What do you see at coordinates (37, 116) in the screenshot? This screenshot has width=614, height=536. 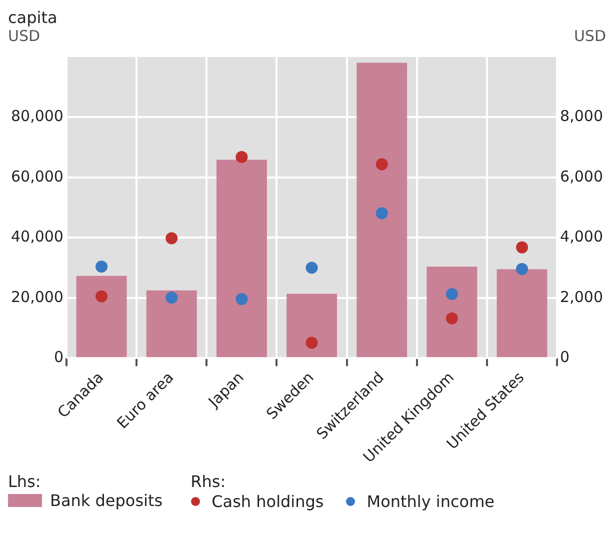 I see `y-tick-label: 80,000` at bounding box center [37, 116].